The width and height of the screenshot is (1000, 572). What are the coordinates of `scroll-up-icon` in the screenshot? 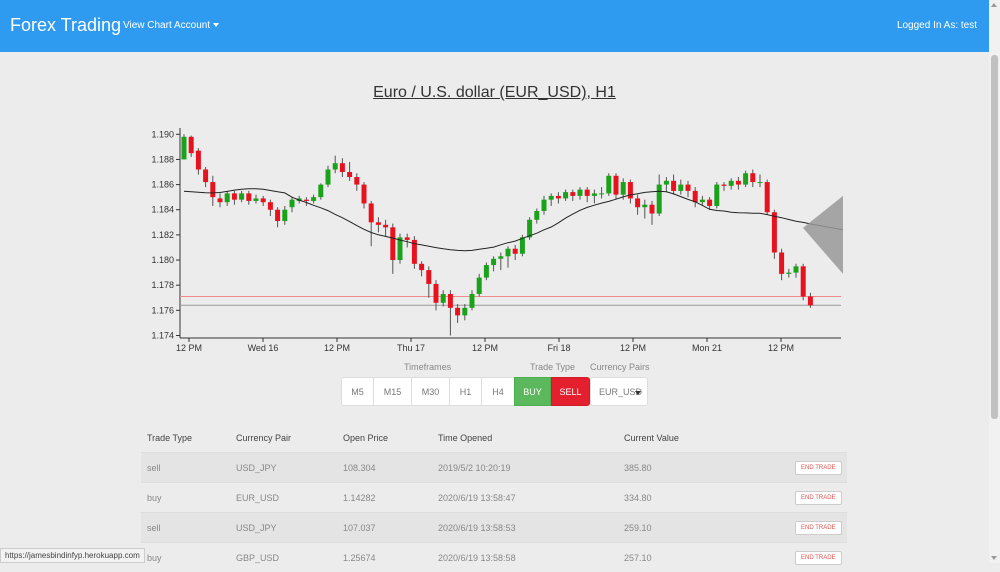 It's located at (994, 5).